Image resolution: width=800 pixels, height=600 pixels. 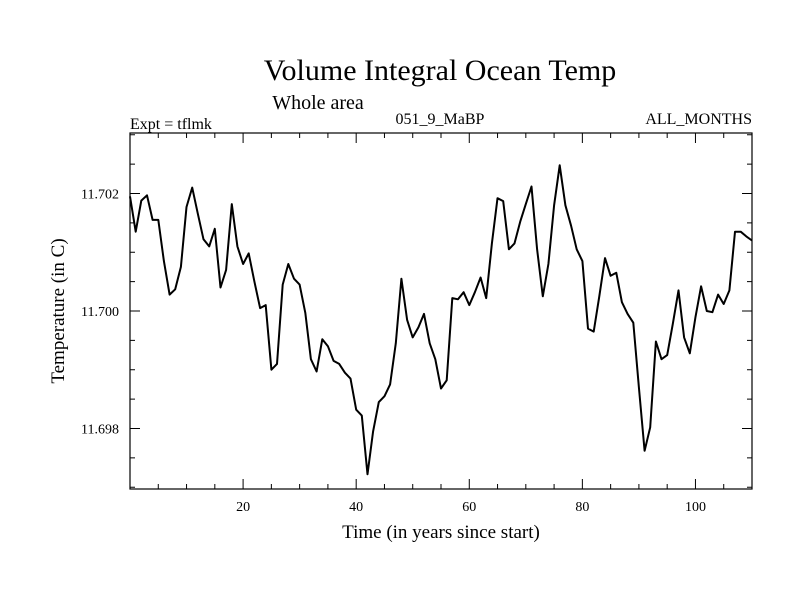 I want to click on period-label: ALL_MONTHS, so click(x=698, y=119).